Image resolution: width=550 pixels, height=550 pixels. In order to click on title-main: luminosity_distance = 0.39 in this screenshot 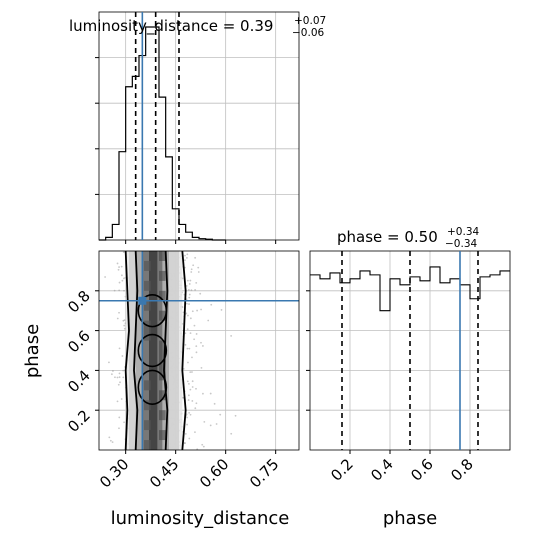, I will do `click(171, 26)`.